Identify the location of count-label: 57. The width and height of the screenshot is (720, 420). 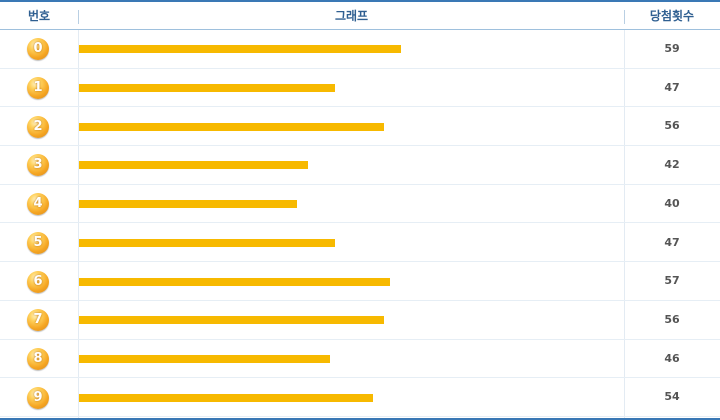
(672, 281).